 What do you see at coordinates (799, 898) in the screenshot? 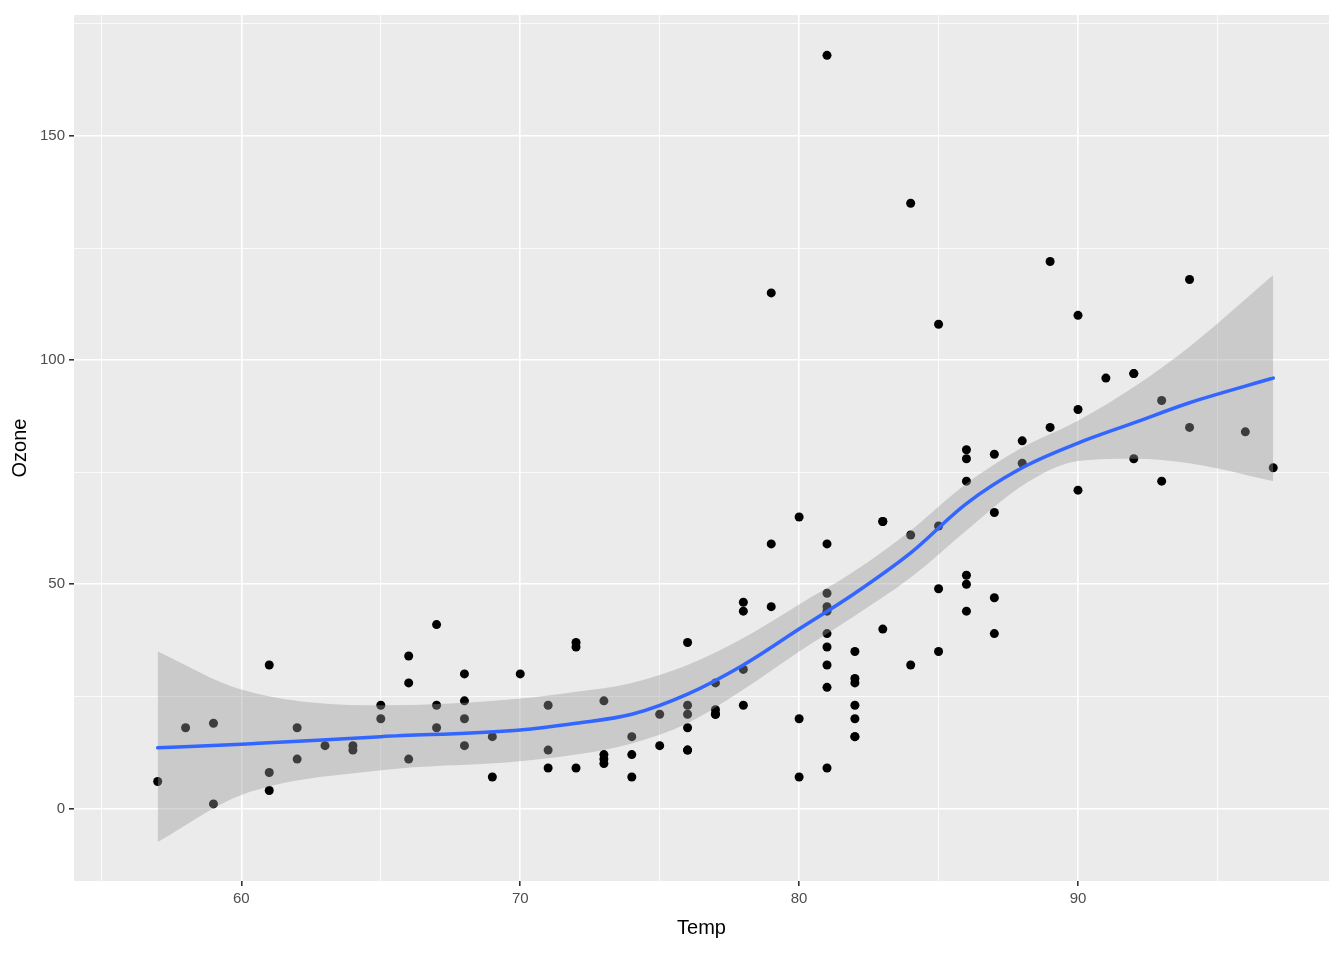
I see `x-tick-label: 80` at bounding box center [799, 898].